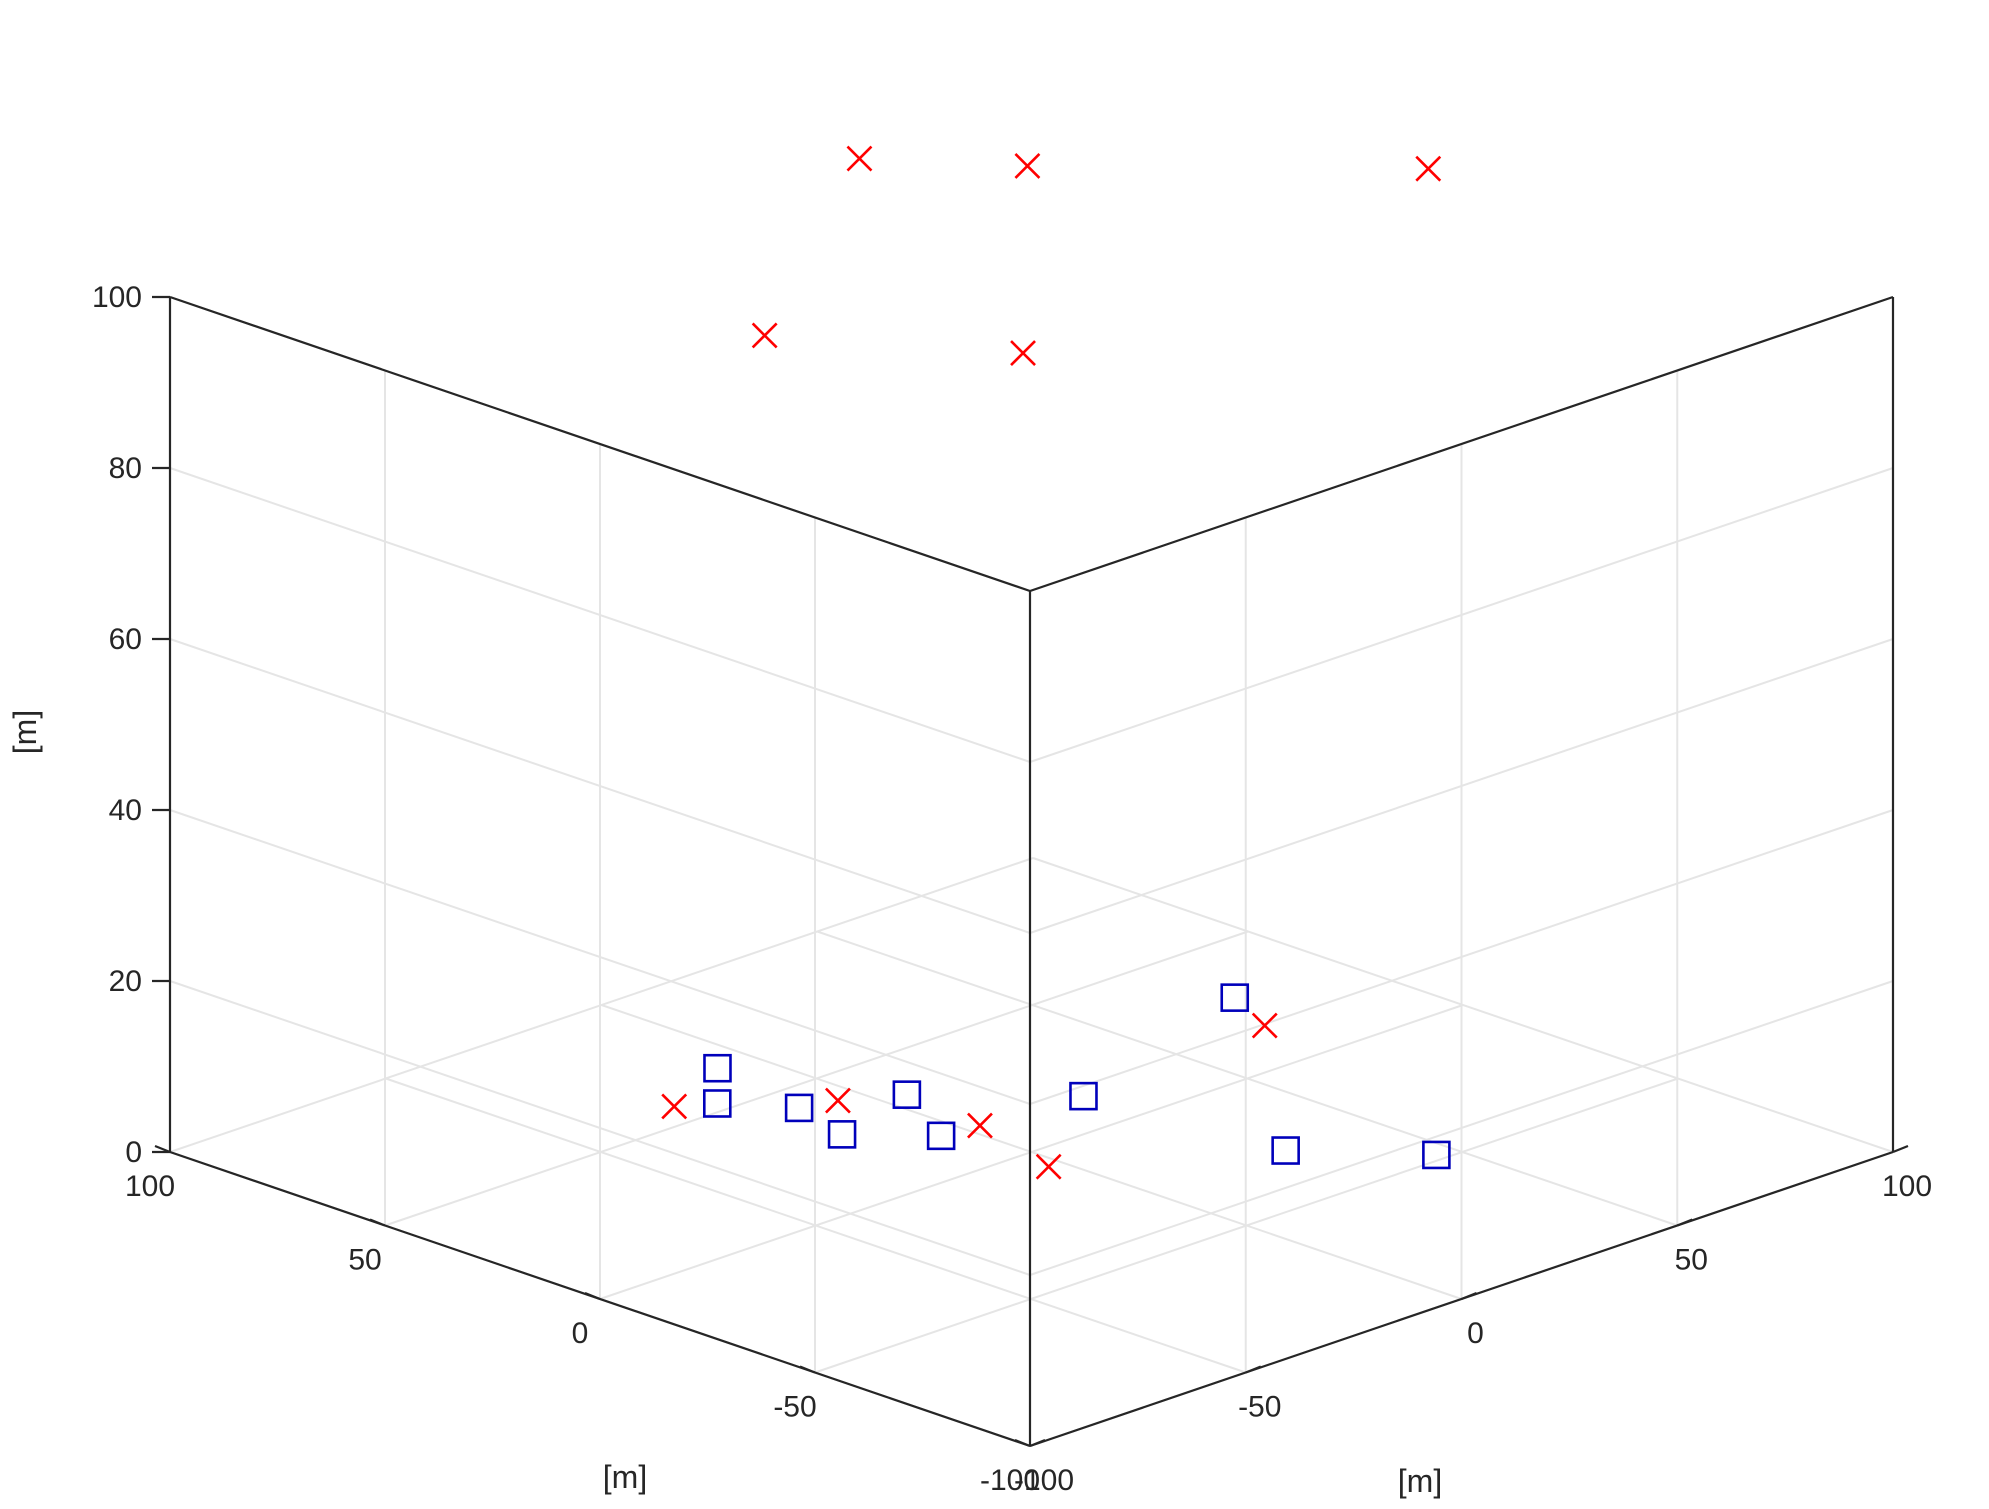 This screenshot has height=1509, width=1989. I want to click on x-tick-label: 100, so click(1907, 1186).